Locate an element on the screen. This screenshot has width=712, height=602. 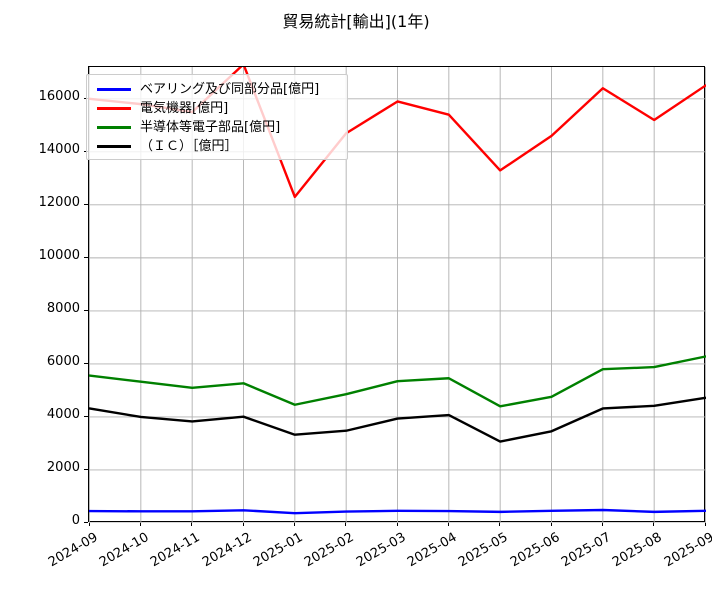
x-tick-label: 2025-09 is located at coordinates (686, 550).